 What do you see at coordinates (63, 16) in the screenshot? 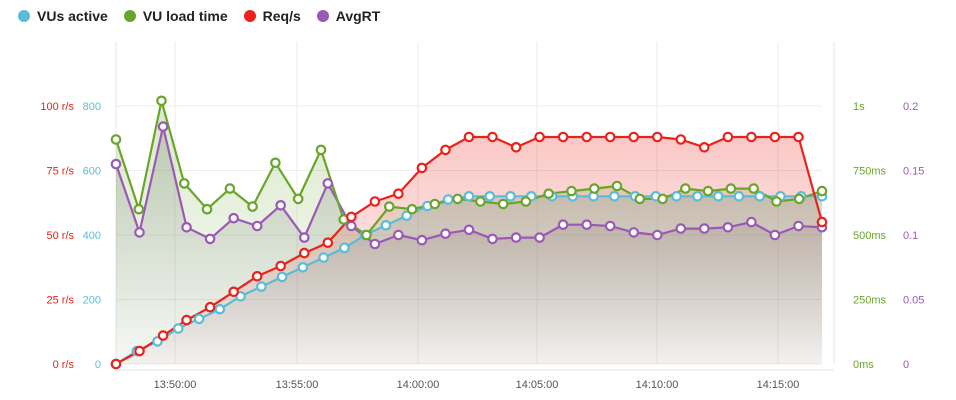
I see `legend-item-vus: VUs active` at bounding box center [63, 16].